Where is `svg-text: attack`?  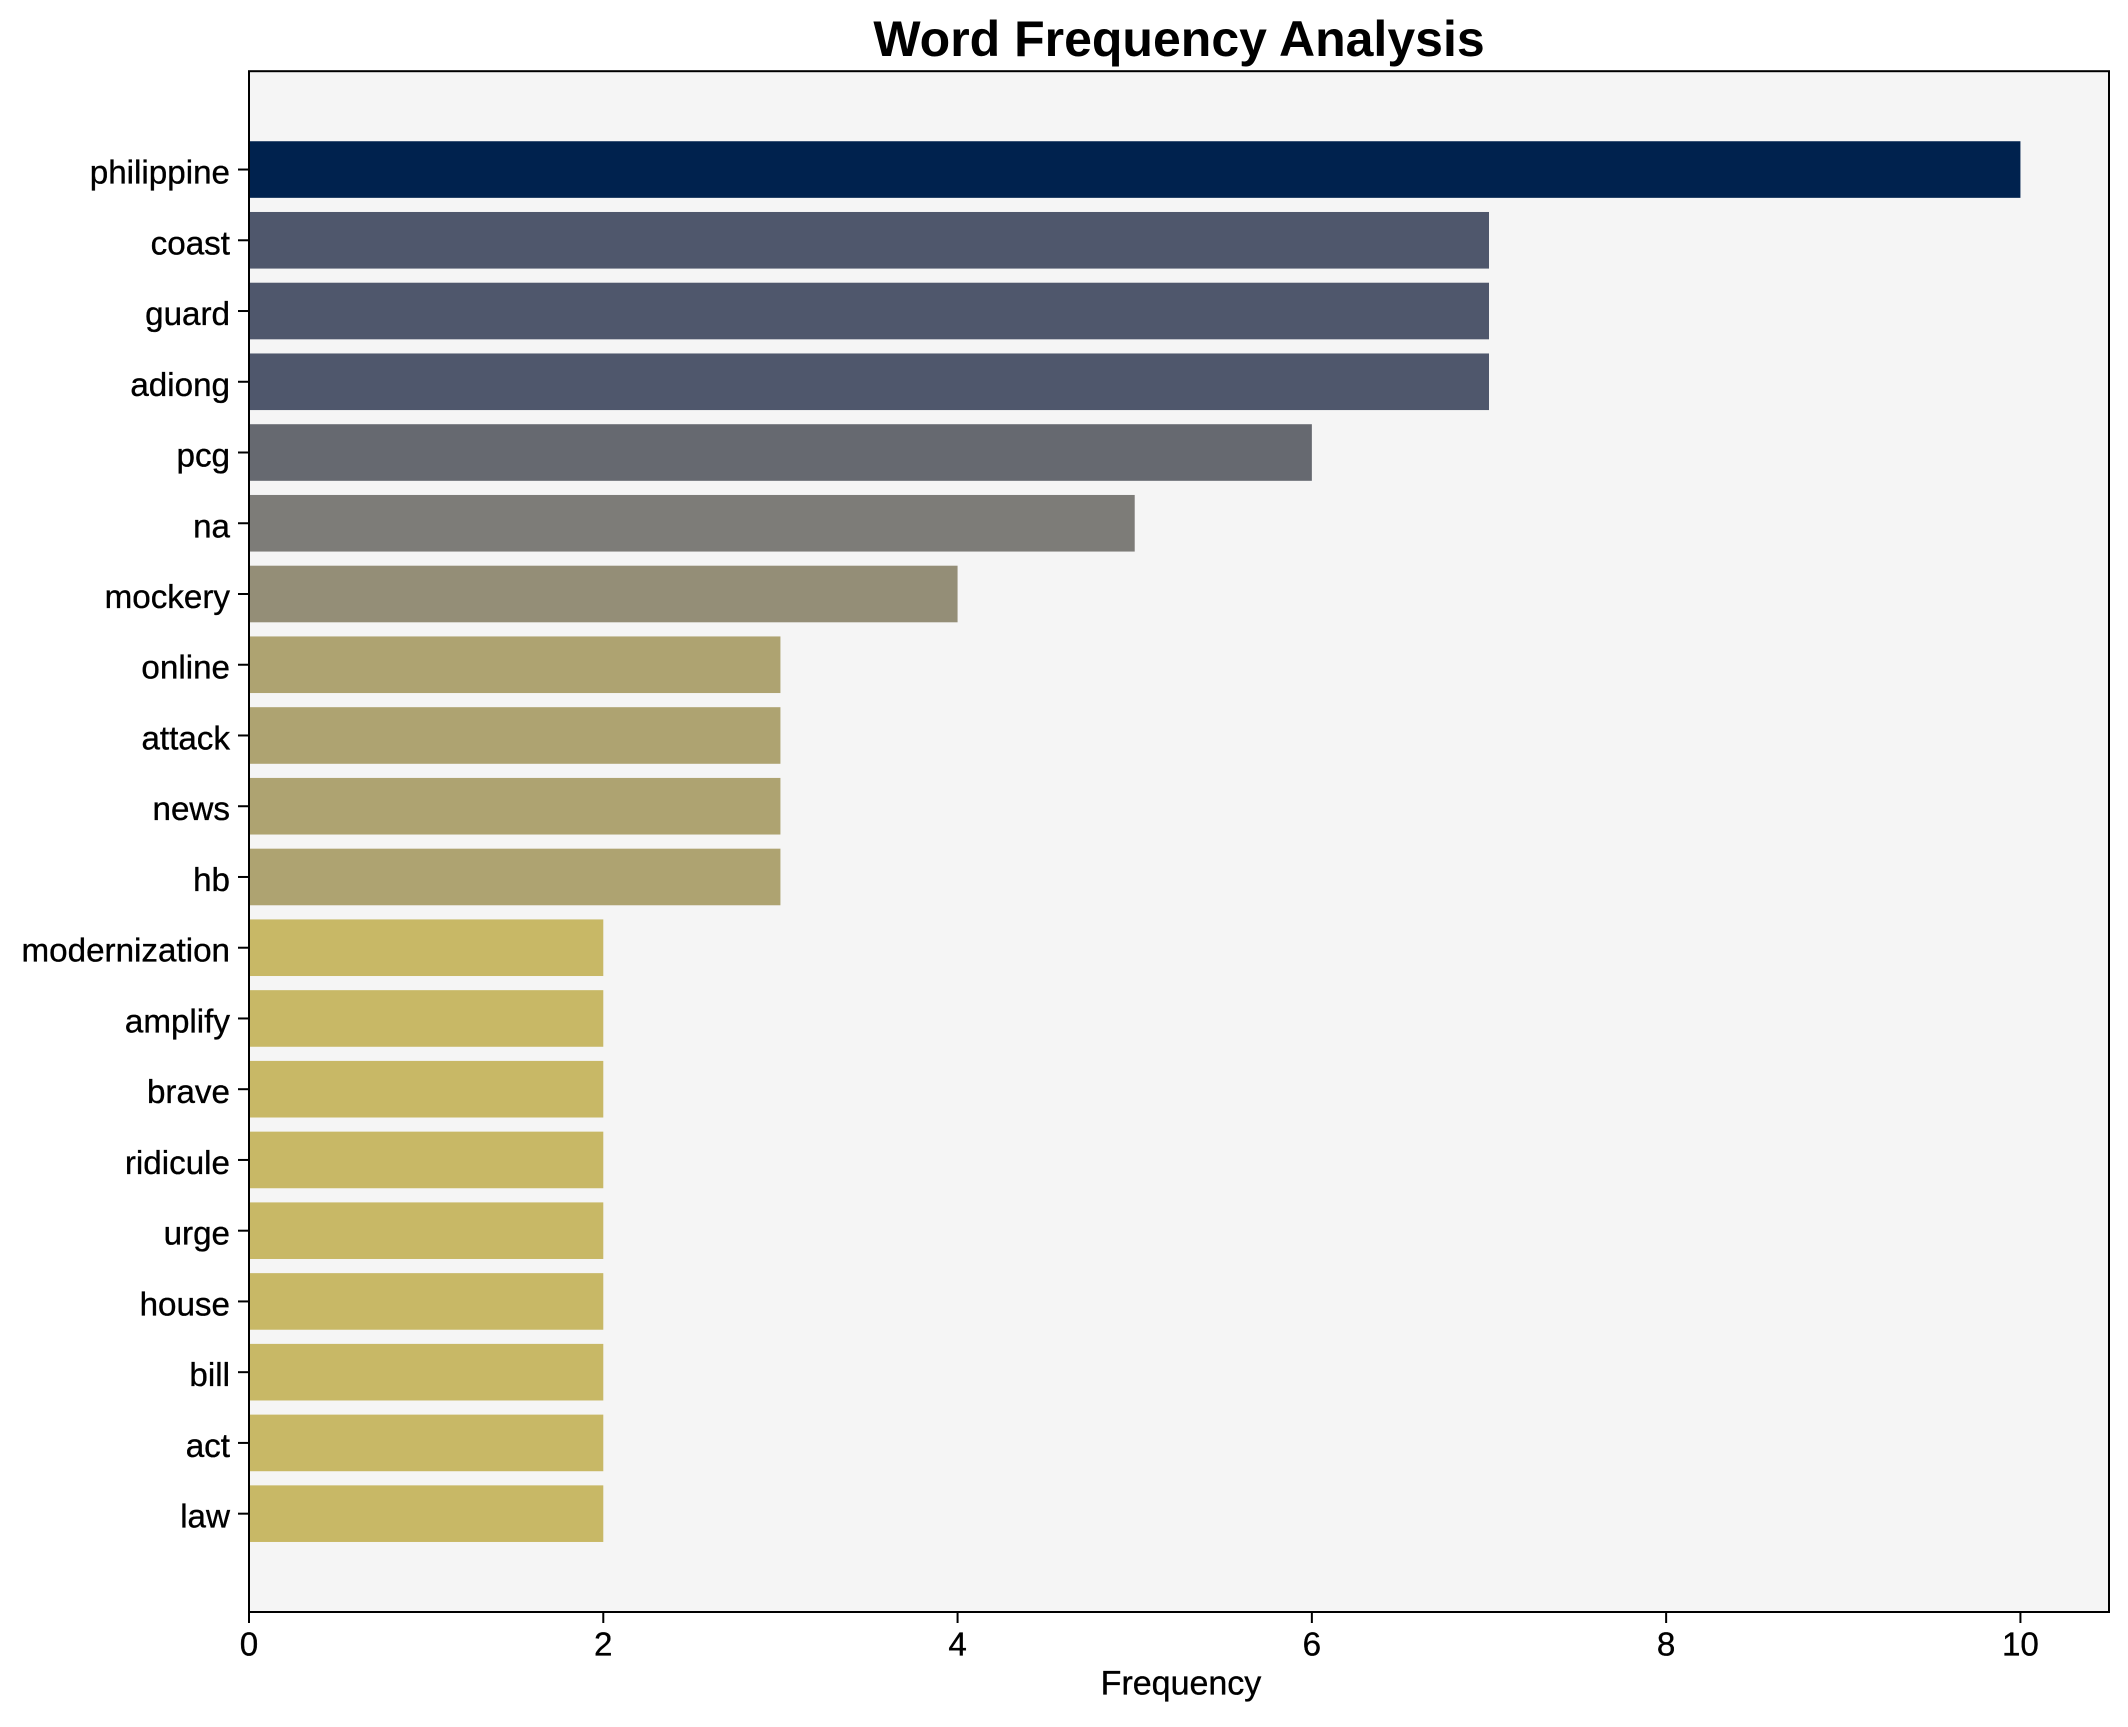 svg-text: attack is located at coordinates (185, 738).